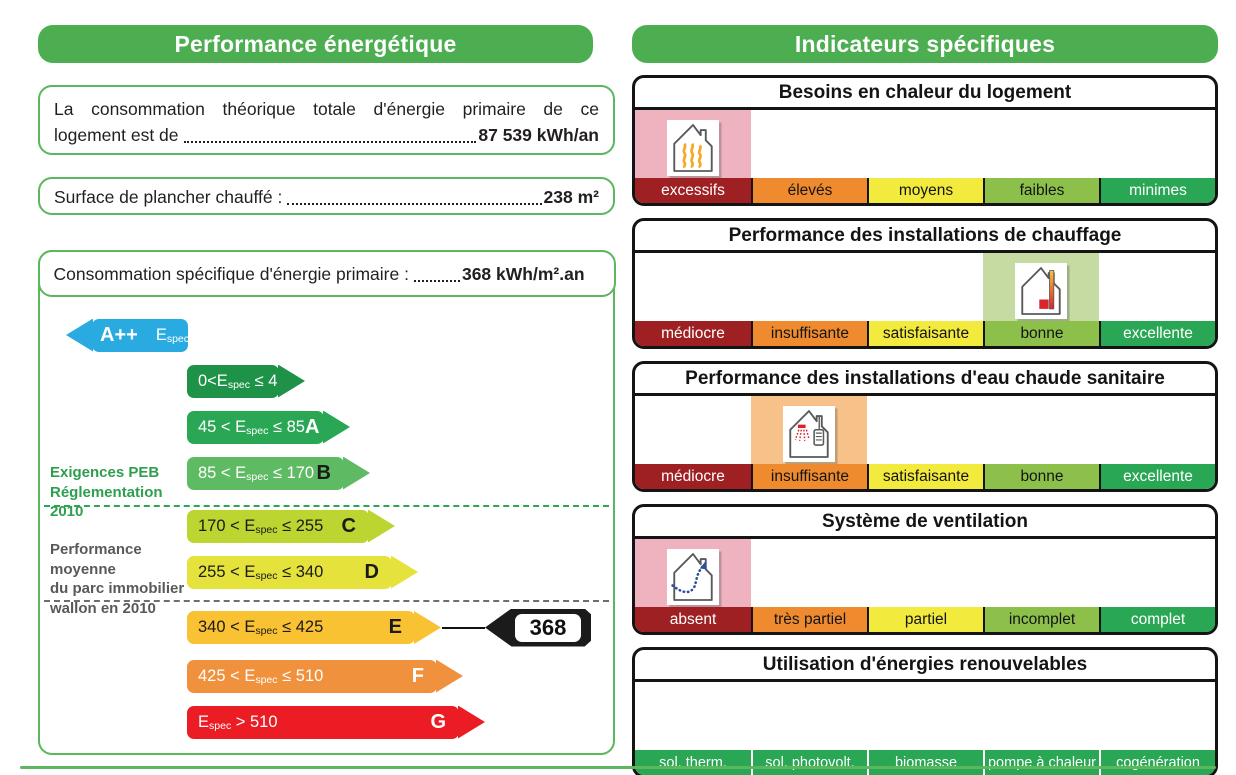  Describe the element at coordinates (395, 627) in the screenshot. I see `scale-letter: E` at that location.